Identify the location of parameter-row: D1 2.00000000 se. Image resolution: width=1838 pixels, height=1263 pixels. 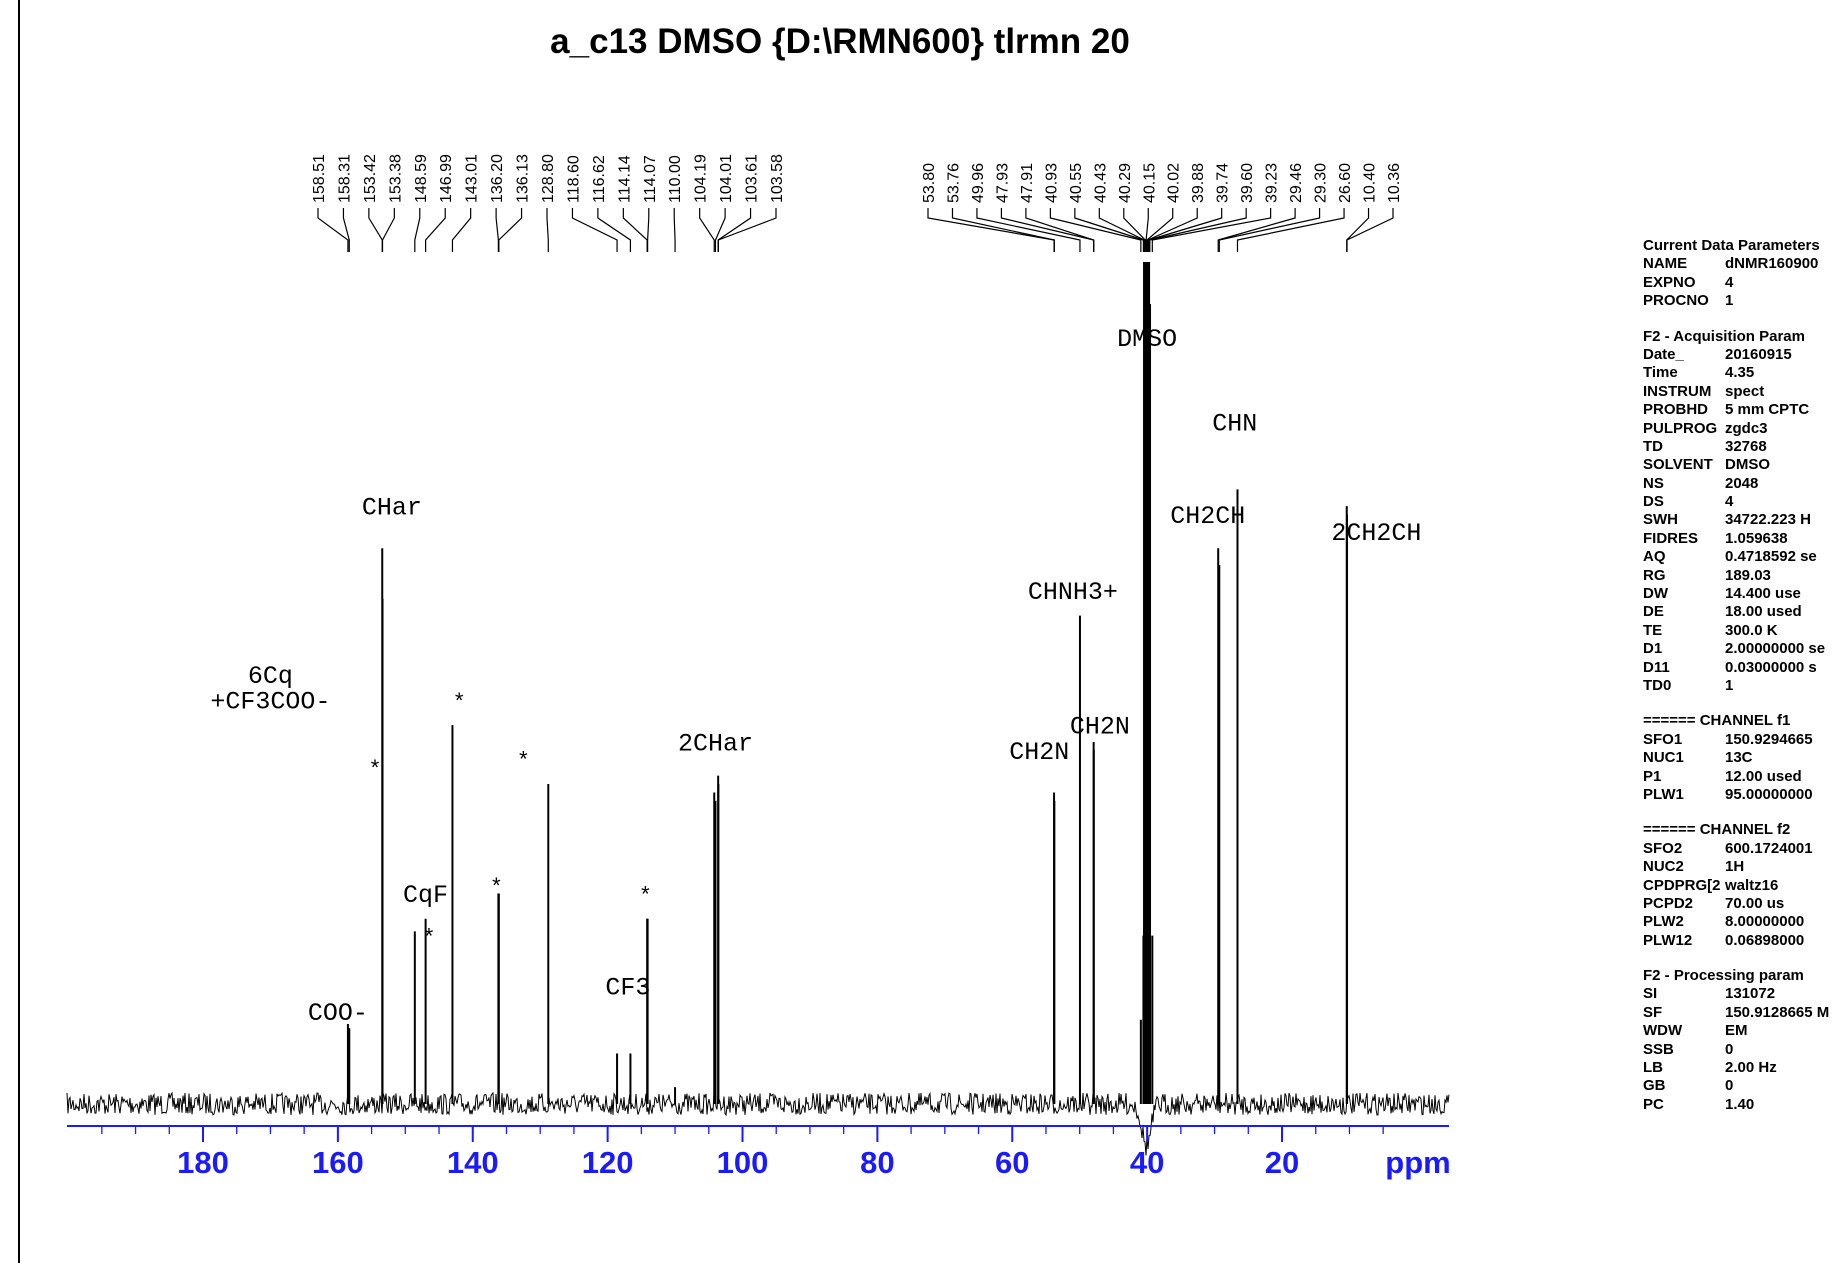
(1740, 649).